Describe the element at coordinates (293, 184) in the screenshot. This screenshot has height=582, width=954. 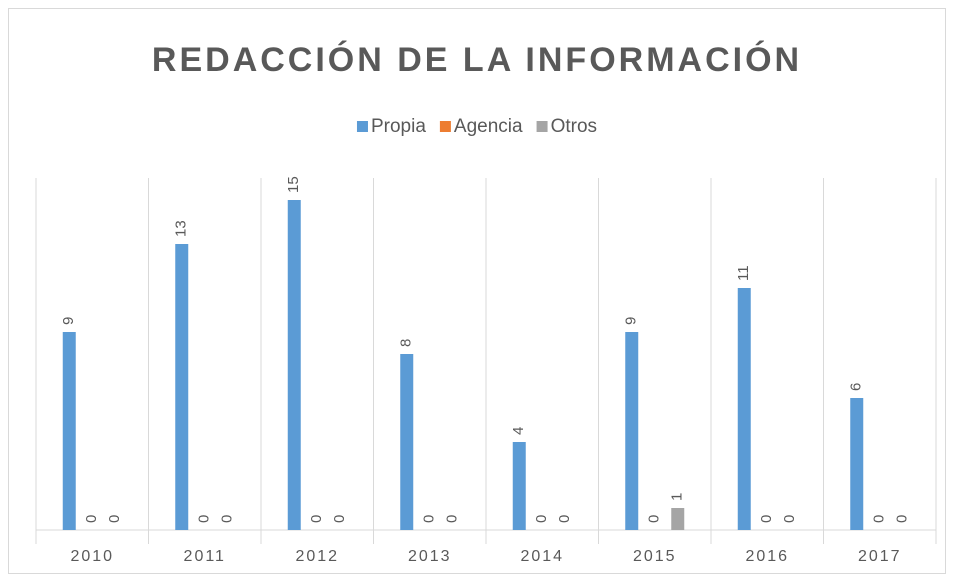
I see `data-label: 15` at that location.